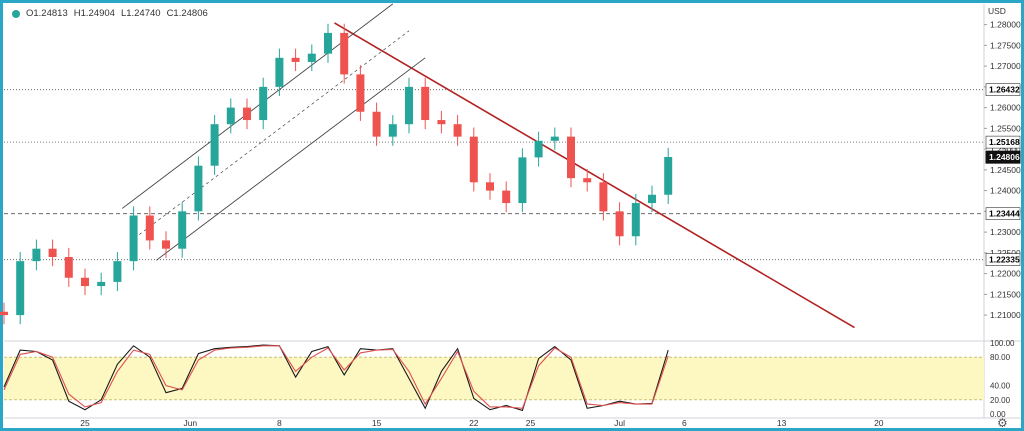  Describe the element at coordinates (1002, 343) in the screenshot. I see `stoch-tick-label: 100.00` at that location.